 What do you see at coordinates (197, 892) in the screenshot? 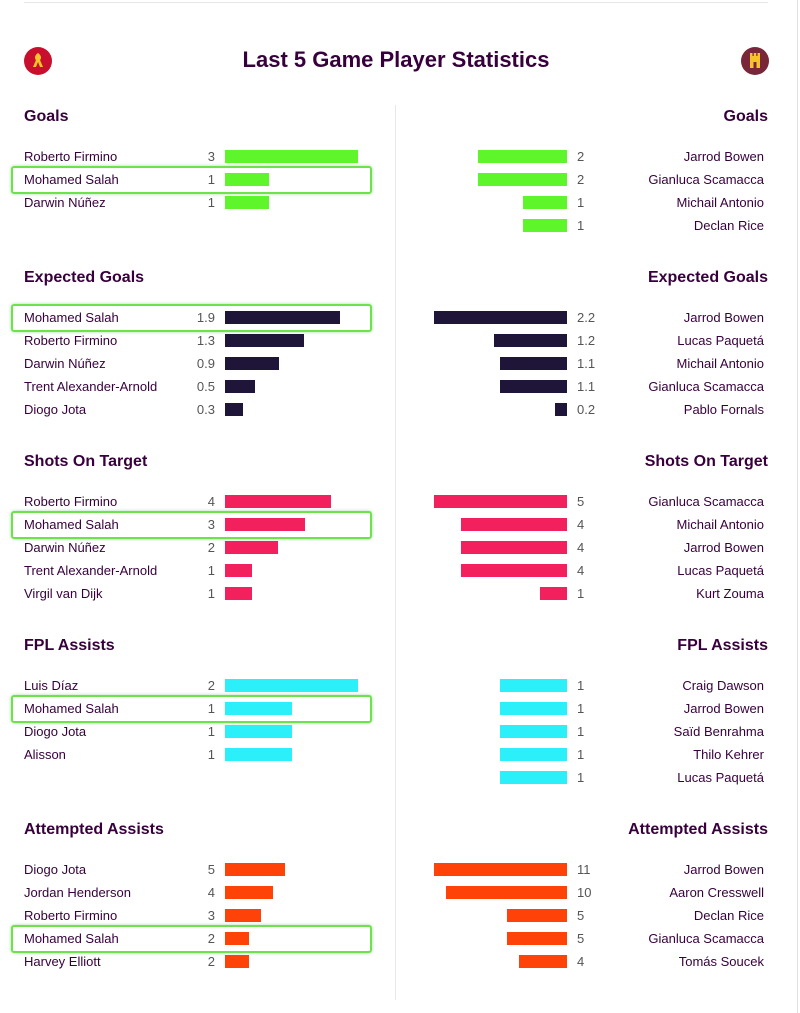
I see `player-row: Jordan Henderson 4` at bounding box center [197, 892].